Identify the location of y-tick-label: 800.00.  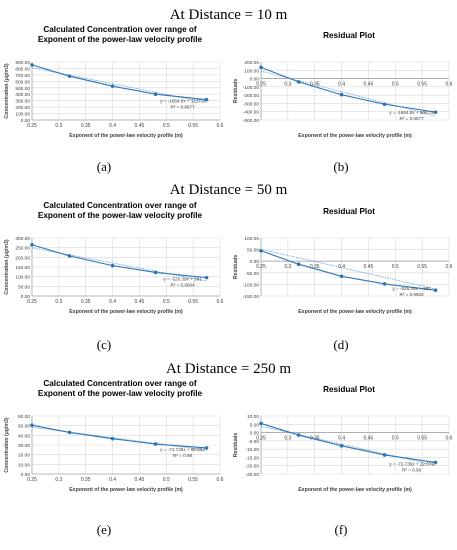
(22, 69).